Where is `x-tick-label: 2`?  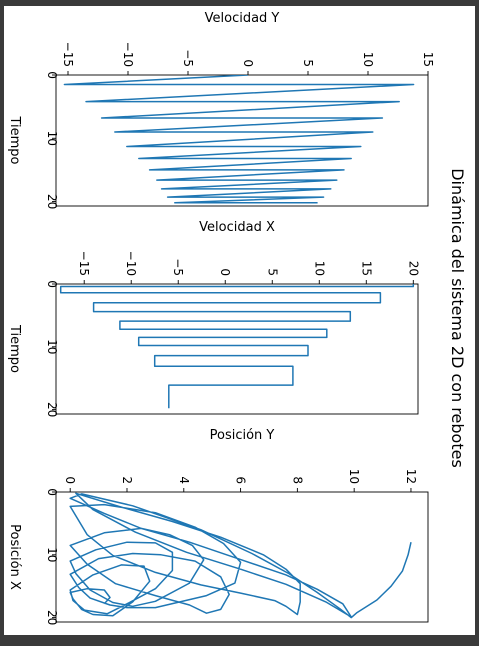
x-tick-label: 2 is located at coordinates (127, 480).